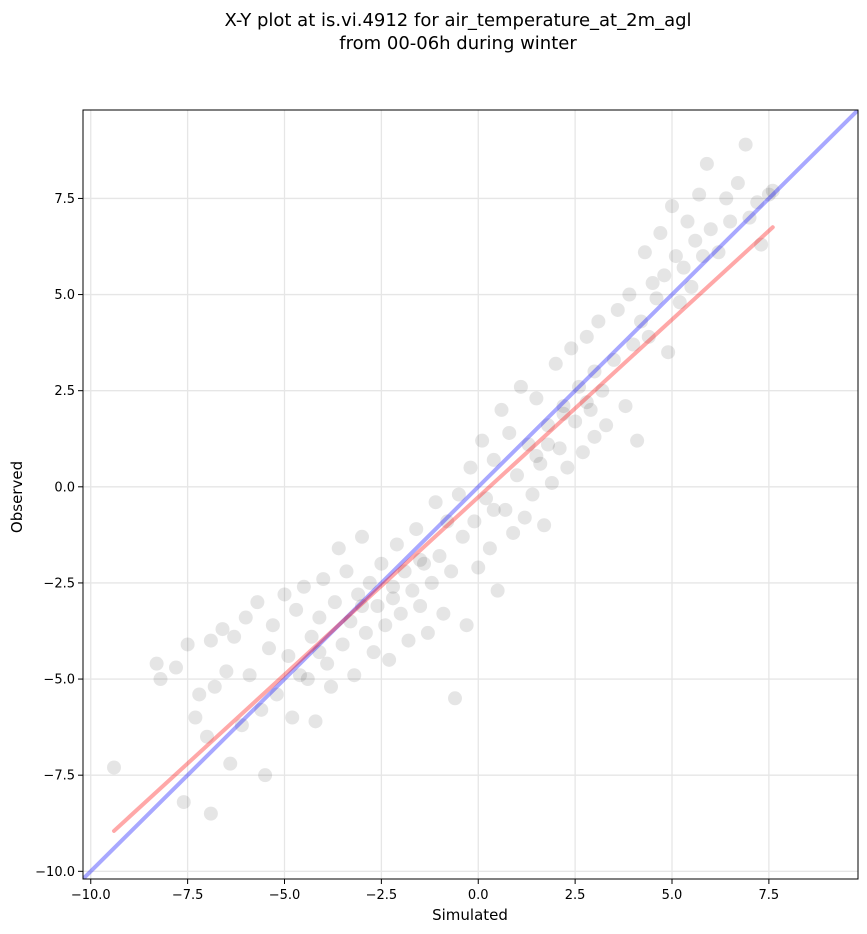  I want to click on y-tick-label: −2.5, so click(59, 583).